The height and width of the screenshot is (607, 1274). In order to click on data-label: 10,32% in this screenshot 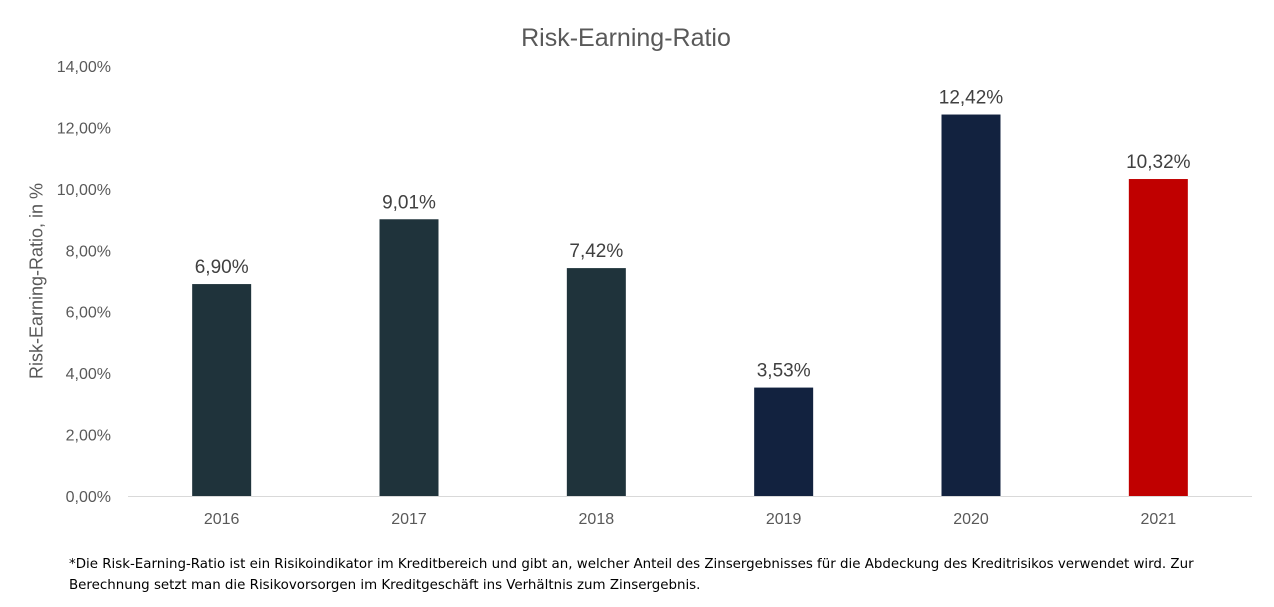, I will do `click(1158, 162)`.